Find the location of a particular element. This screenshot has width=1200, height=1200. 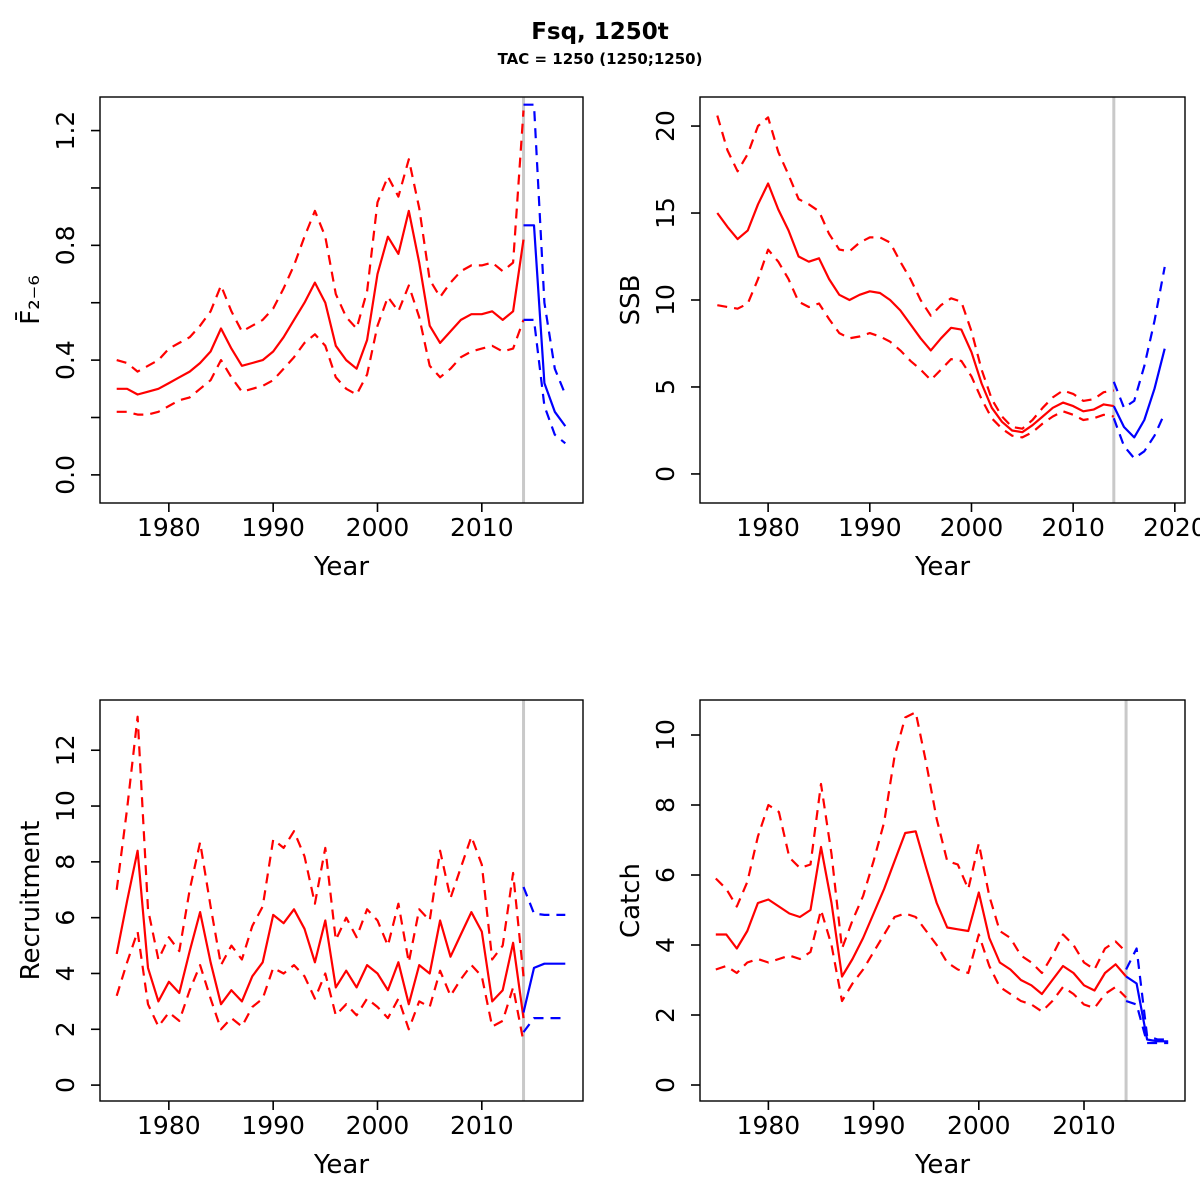

figure-subtitle: TAC = 1250 (1250;1250) is located at coordinates (600, 59).